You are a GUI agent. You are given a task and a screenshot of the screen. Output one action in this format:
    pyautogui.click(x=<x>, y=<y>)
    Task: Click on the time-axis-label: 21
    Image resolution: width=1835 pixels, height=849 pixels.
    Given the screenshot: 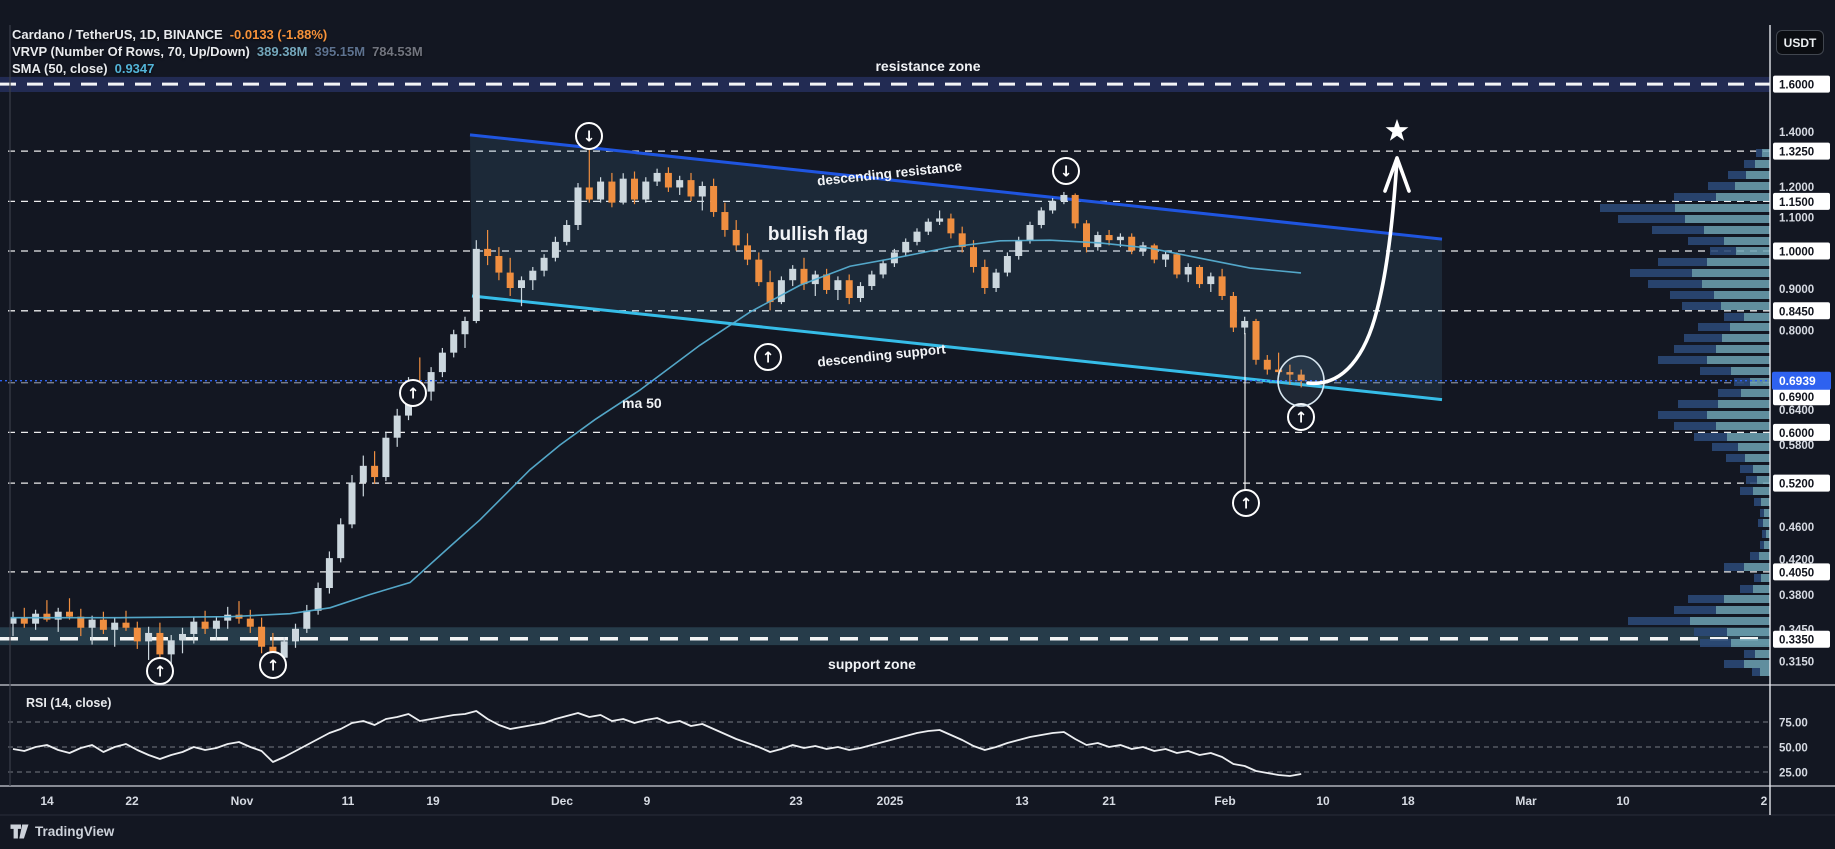 What is the action you would take?
    pyautogui.click(x=1109, y=801)
    